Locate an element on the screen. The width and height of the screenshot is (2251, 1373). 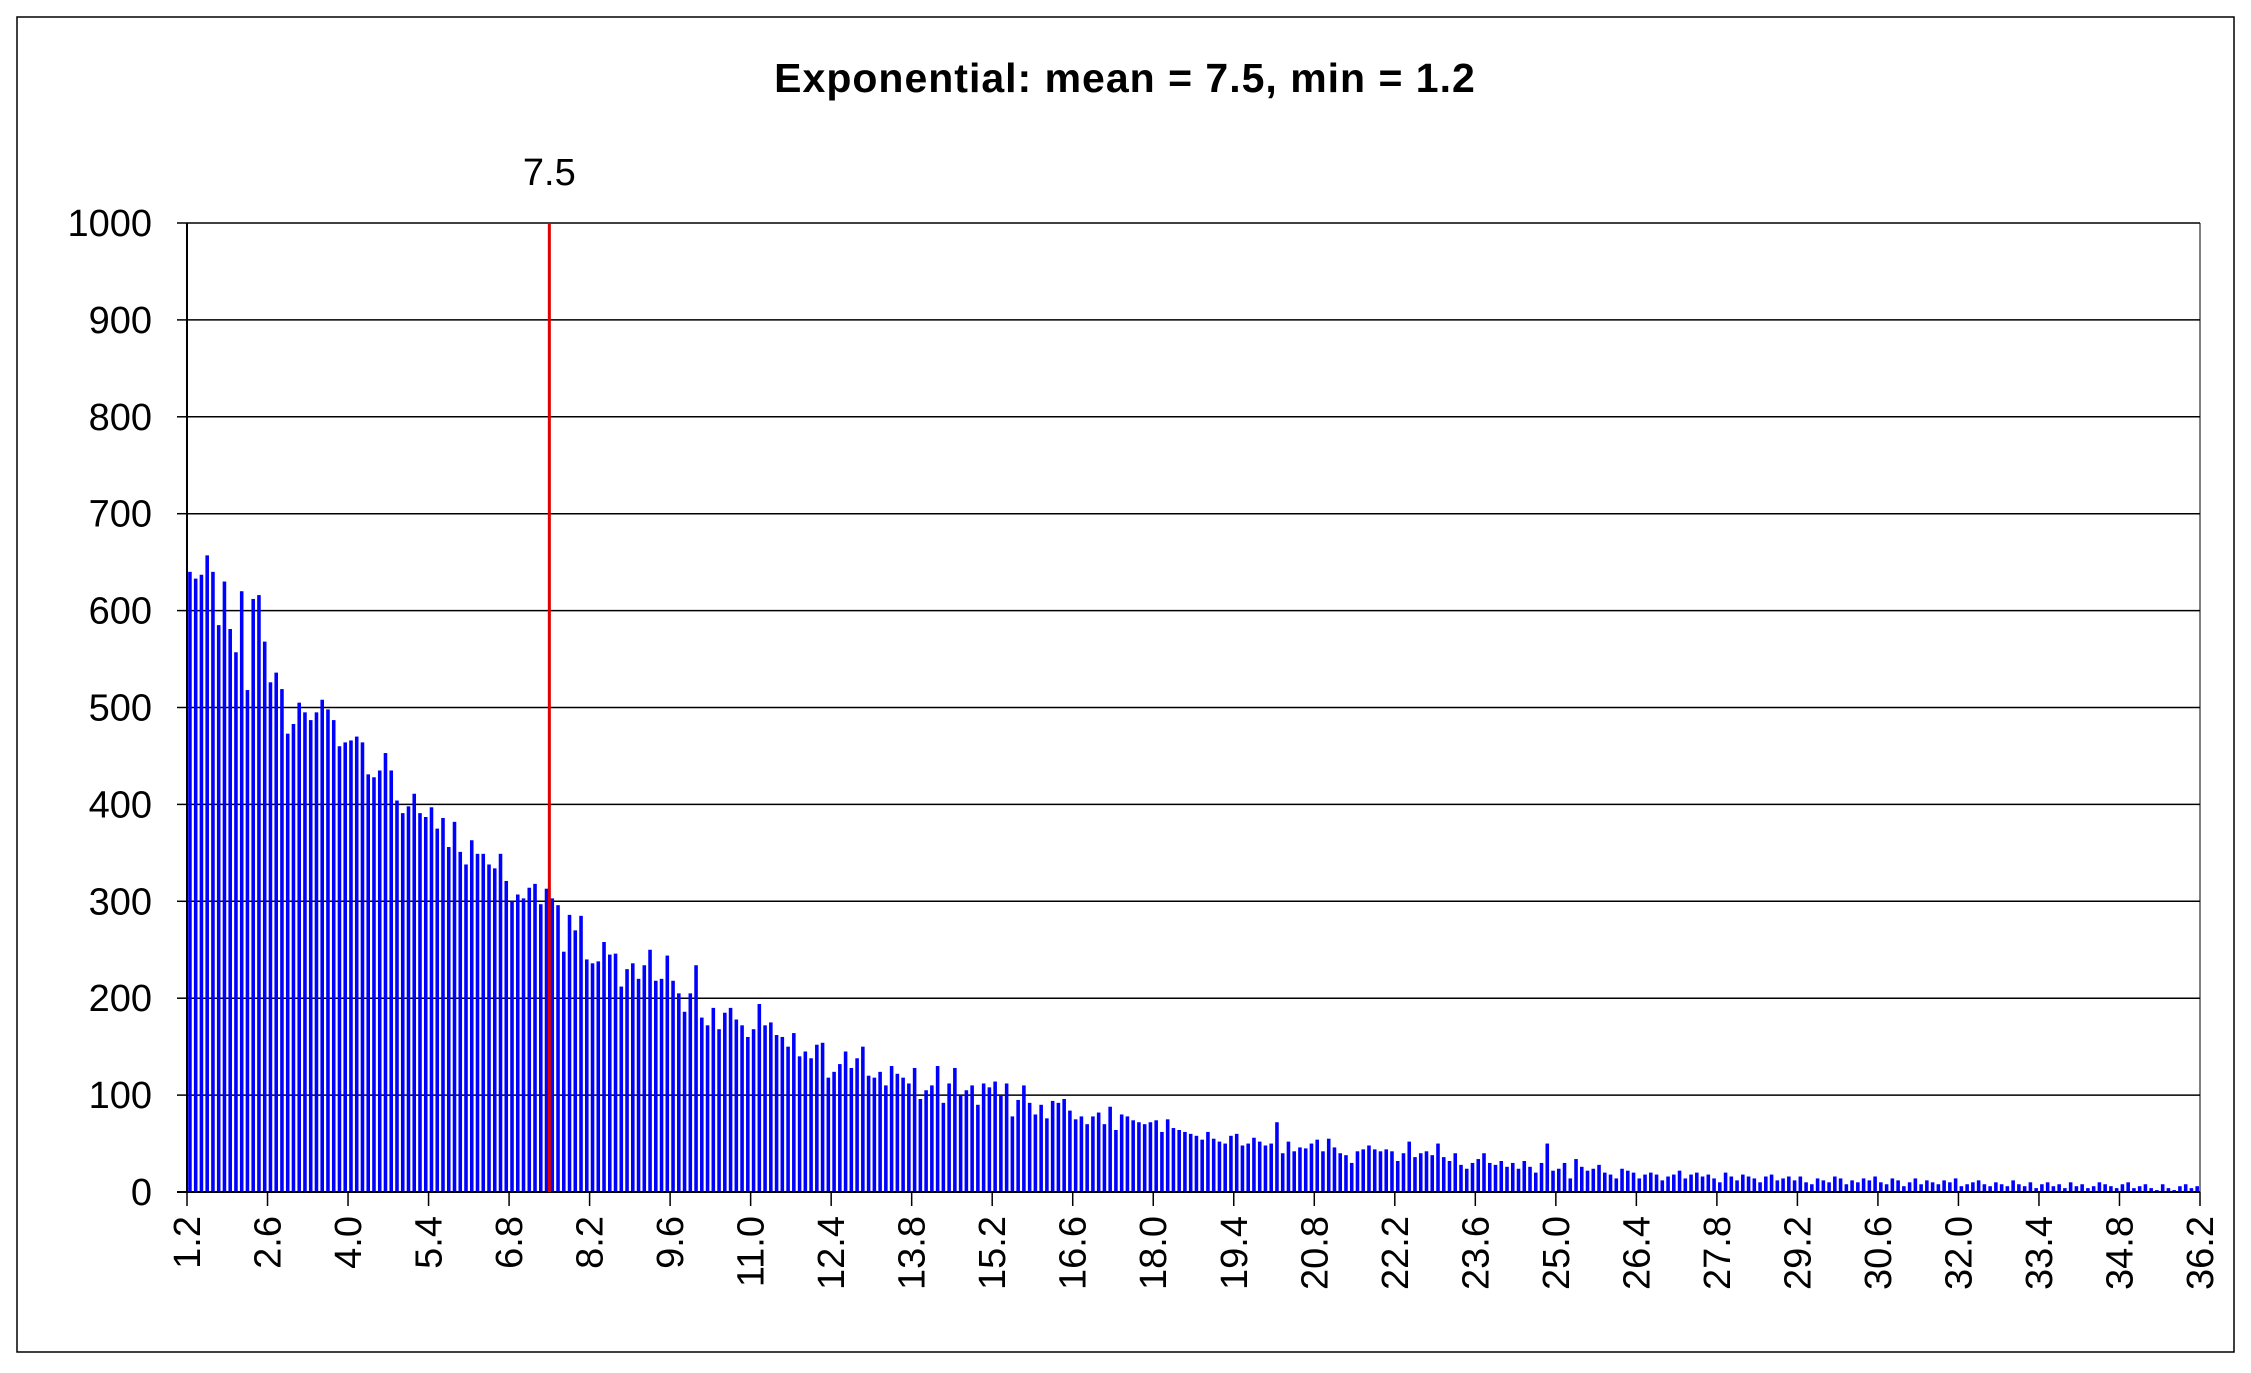
x-tick-label: 26.4 is located at coordinates (1637, 1253).